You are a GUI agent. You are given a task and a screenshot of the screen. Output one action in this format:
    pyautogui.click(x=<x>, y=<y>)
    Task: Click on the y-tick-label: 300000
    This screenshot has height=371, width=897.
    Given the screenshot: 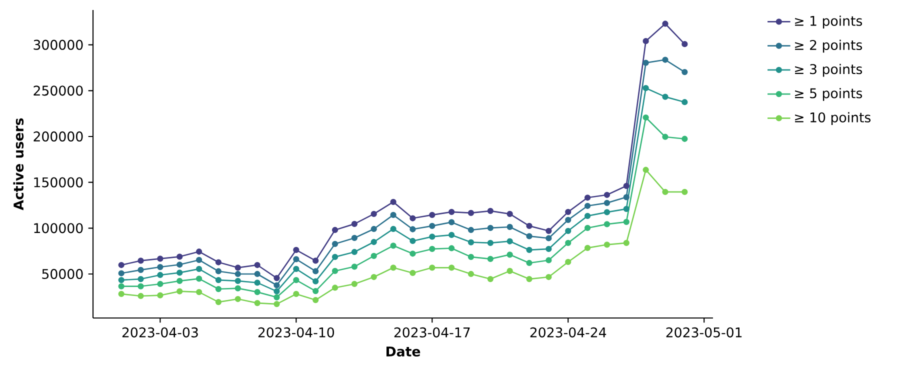 What is the action you would take?
    pyautogui.click(x=58, y=45)
    